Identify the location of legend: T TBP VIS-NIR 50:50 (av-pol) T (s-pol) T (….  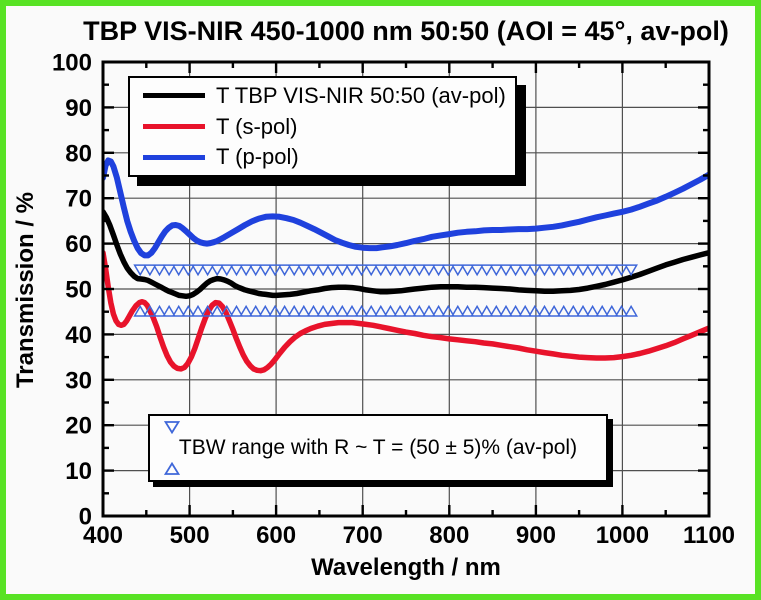
(322, 126).